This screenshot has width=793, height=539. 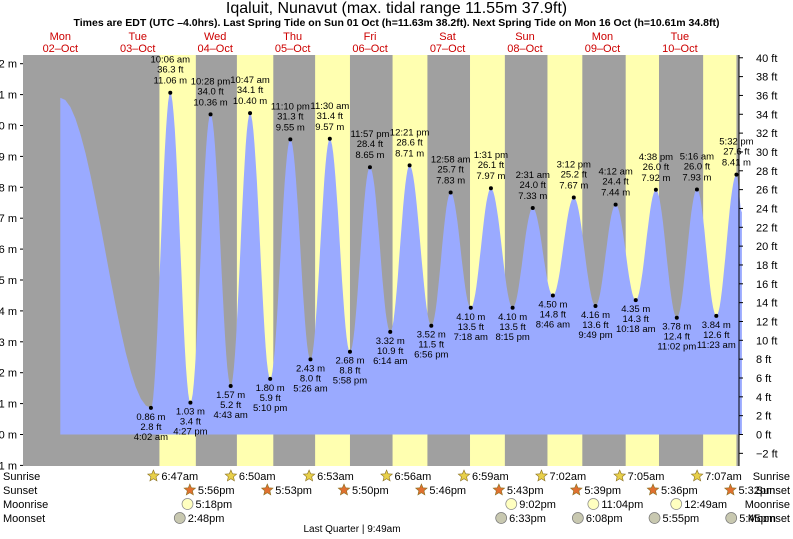 I want to click on tide-m-label: 4.10 m, so click(x=470, y=317).